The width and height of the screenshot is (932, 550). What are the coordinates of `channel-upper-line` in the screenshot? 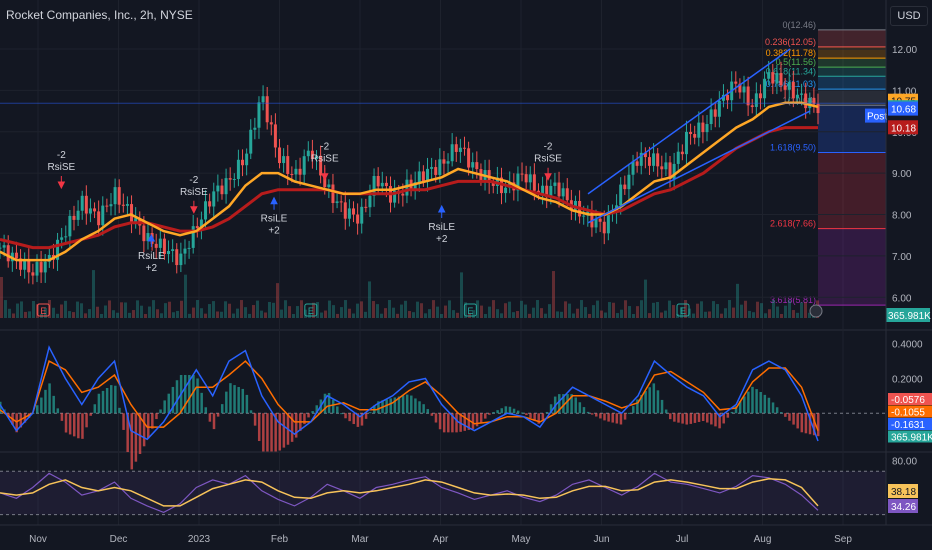 It's located at (689, 121).